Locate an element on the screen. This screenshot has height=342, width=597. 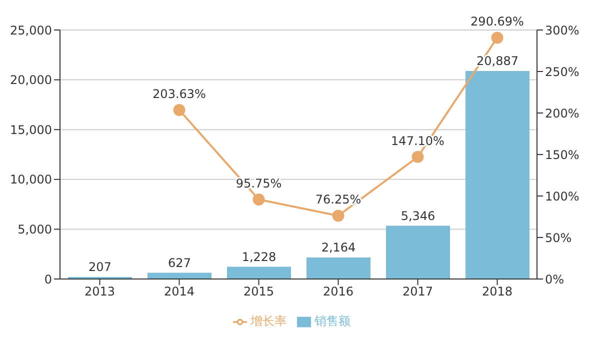
data-label: 5,346 is located at coordinates (418, 215).